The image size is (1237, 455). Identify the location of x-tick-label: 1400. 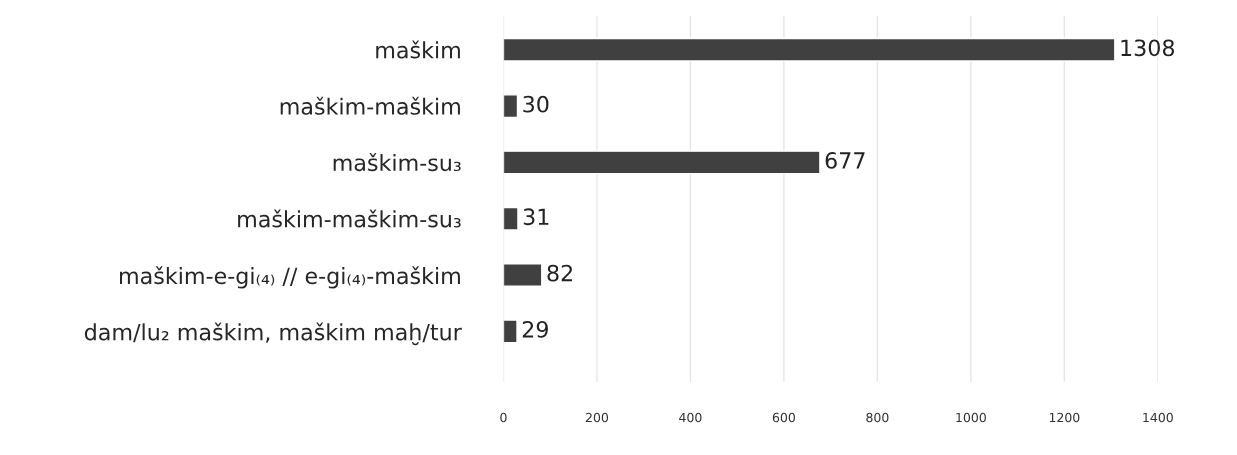
(1158, 417).